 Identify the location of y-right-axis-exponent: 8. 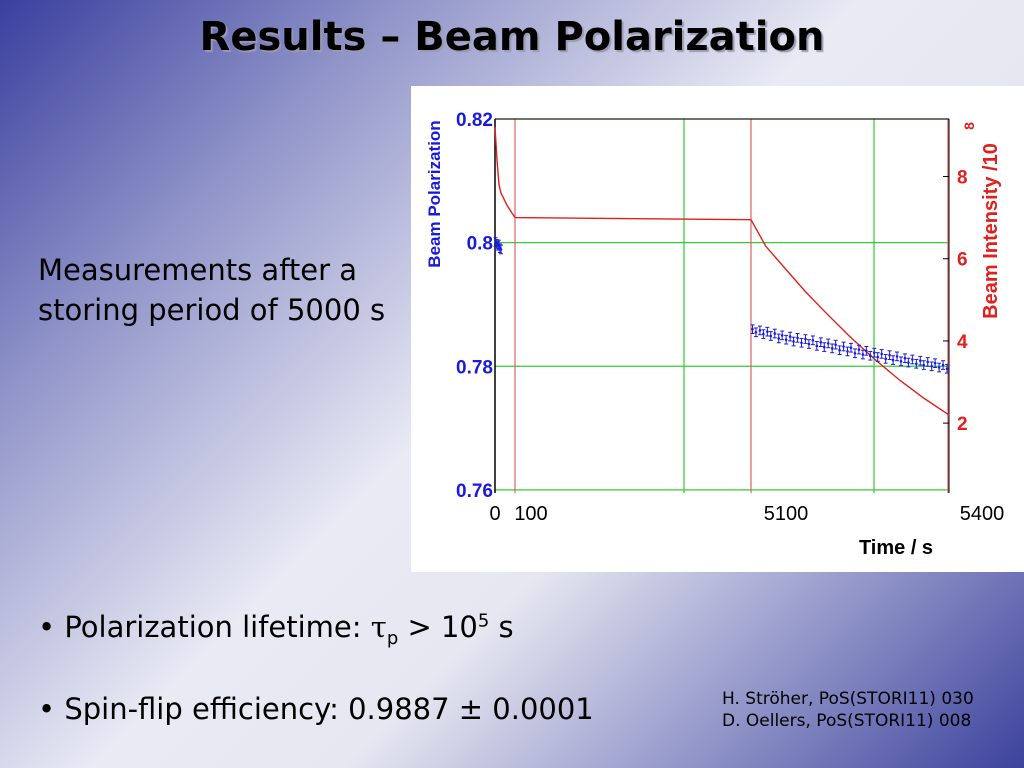
(969, 126).